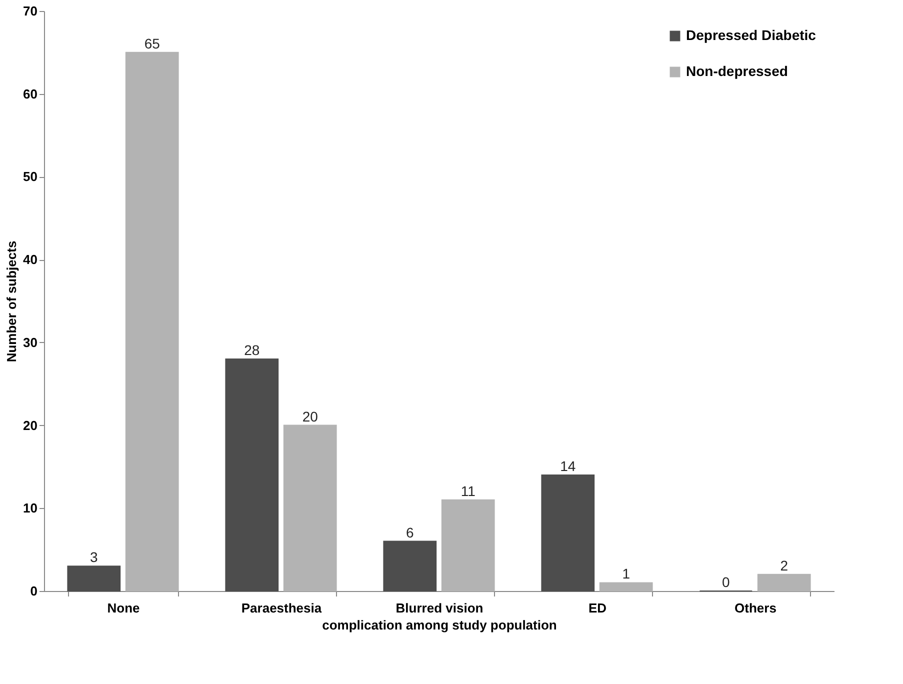 The width and height of the screenshot is (903, 684). I want to click on data-label: 20, so click(310, 416).